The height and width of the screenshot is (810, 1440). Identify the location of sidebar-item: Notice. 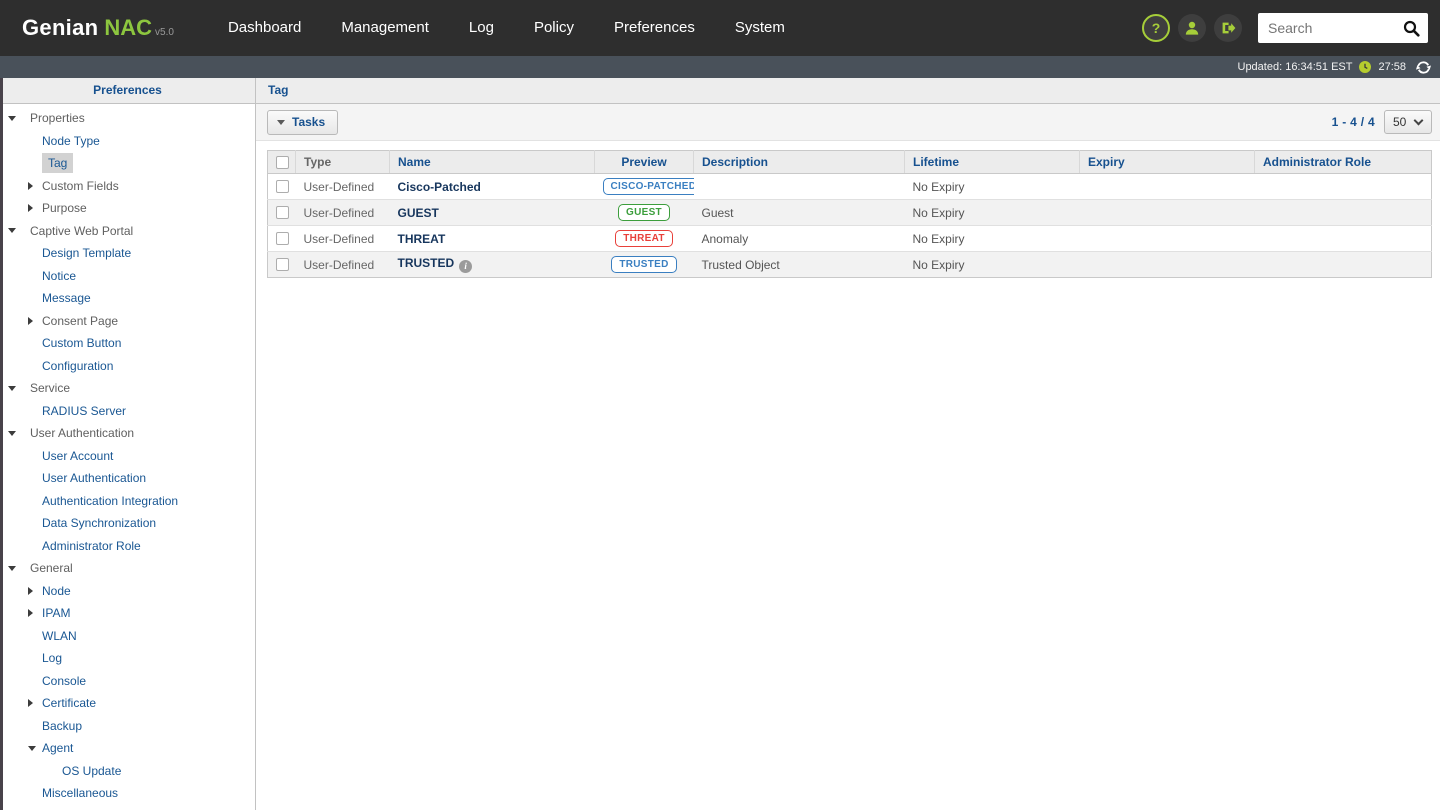
(127, 276).